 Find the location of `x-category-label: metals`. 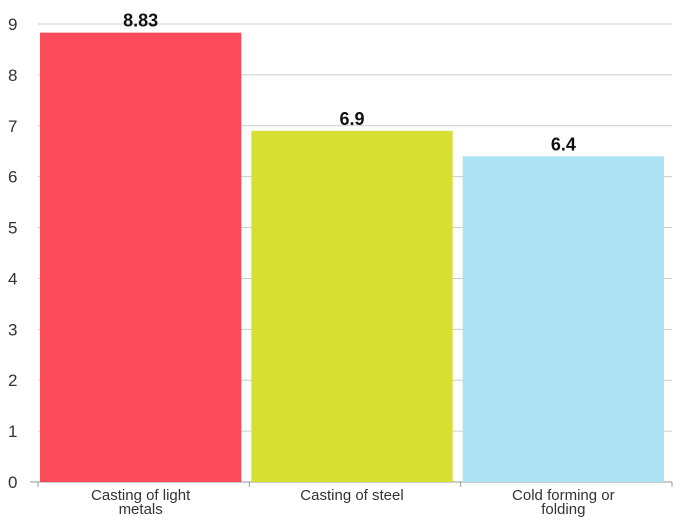

x-category-label: metals is located at coordinates (141, 509).